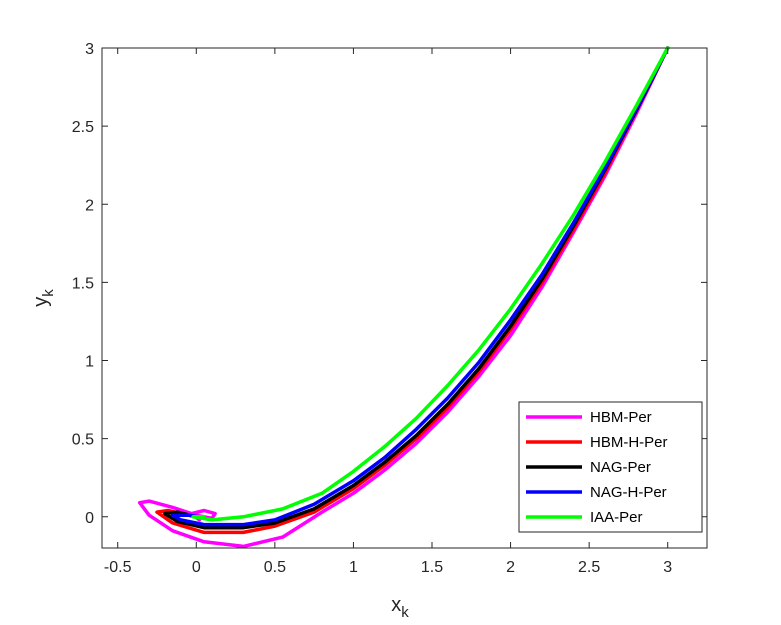  I want to click on y-tick-label: 3, so click(89, 49).